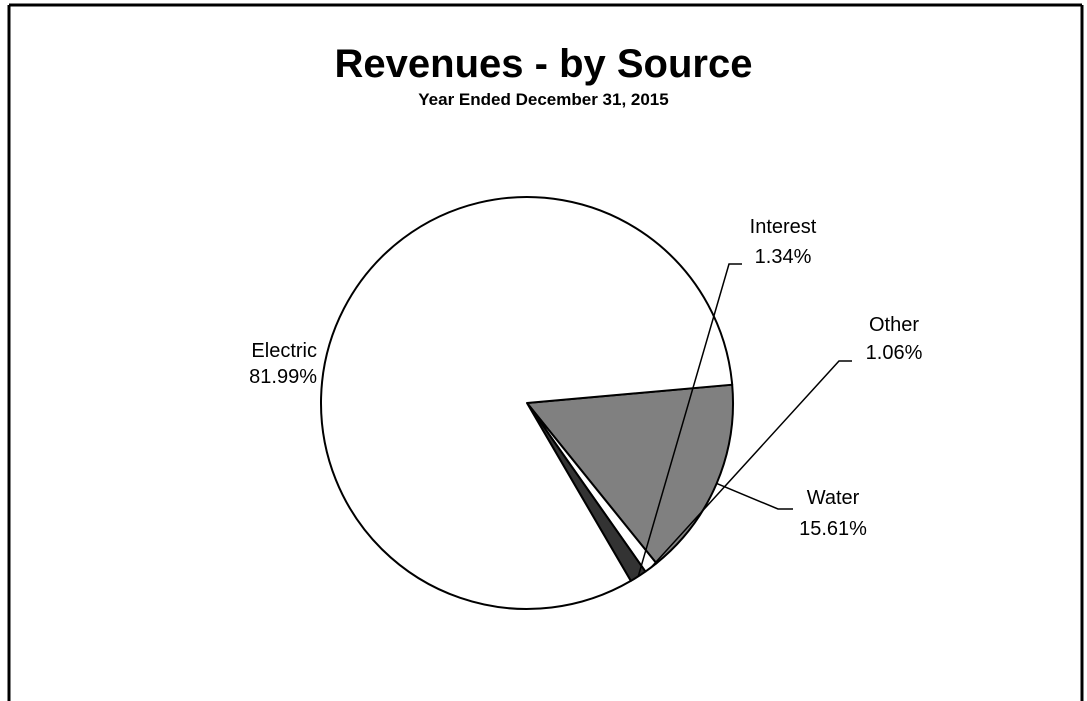  I want to click on slice-value-interest: 1.34%, so click(783, 257).